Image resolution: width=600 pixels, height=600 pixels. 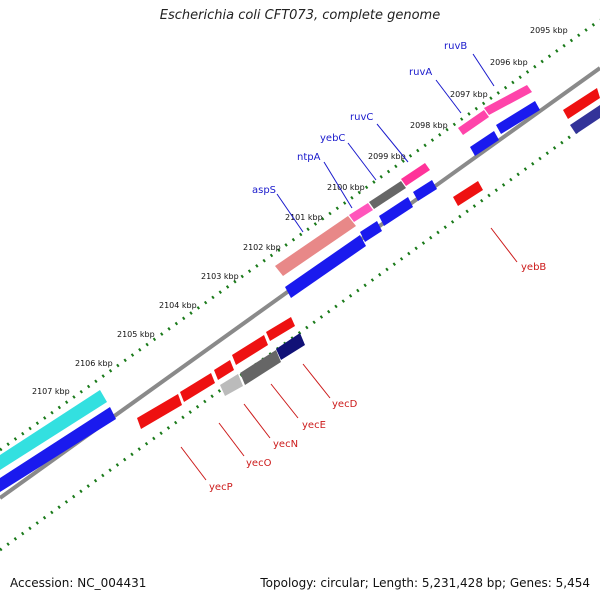 What do you see at coordinates (136, 334) in the screenshot?
I see `tick-label-2105: 2105 kbp` at bounding box center [136, 334].